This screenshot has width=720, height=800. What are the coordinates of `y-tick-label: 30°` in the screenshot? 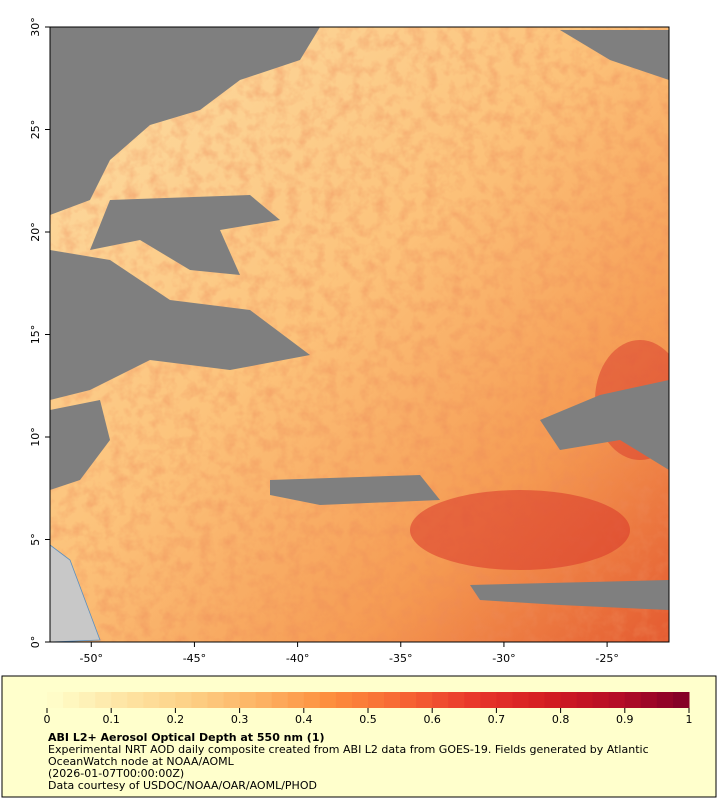 It's located at (35, 27).